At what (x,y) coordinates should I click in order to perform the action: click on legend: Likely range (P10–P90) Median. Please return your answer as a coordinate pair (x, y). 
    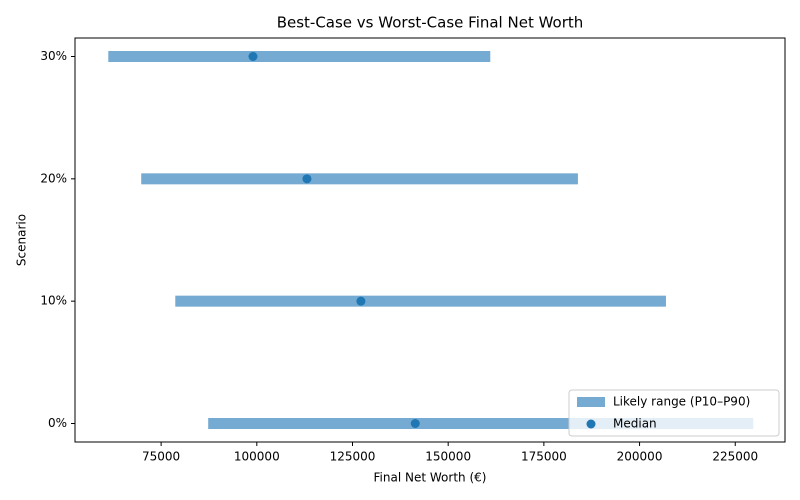
    Looking at the image, I should click on (674, 413).